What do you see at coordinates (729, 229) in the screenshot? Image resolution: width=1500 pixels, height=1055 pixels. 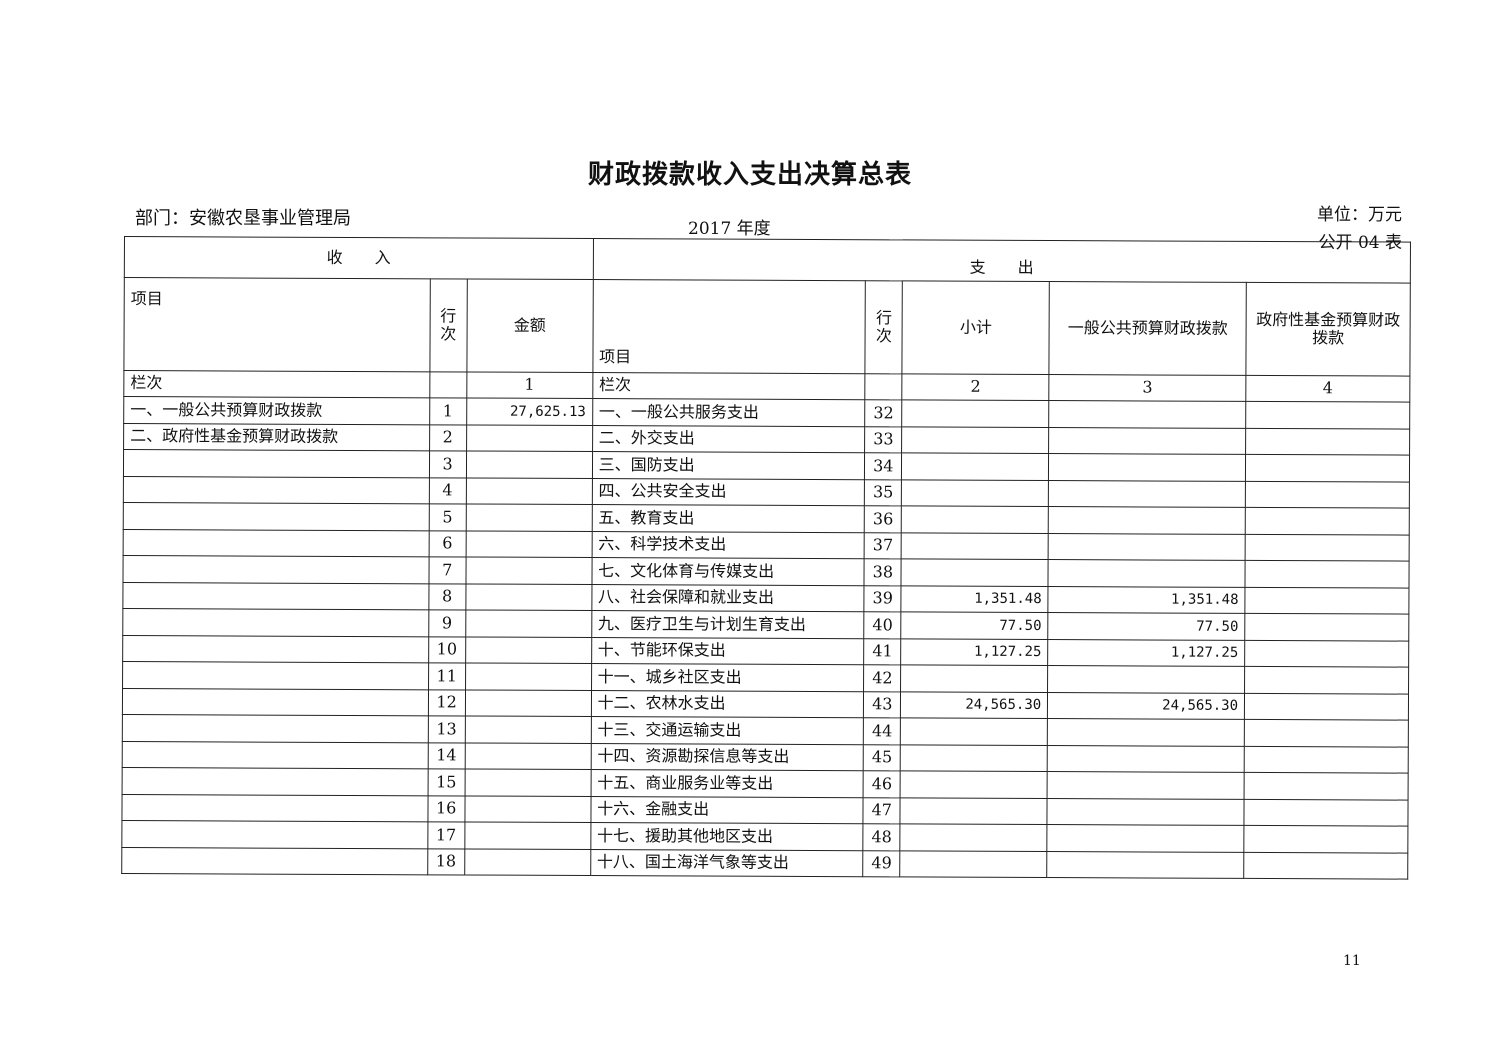 I see `fiscal-year: 2017 年度` at bounding box center [729, 229].